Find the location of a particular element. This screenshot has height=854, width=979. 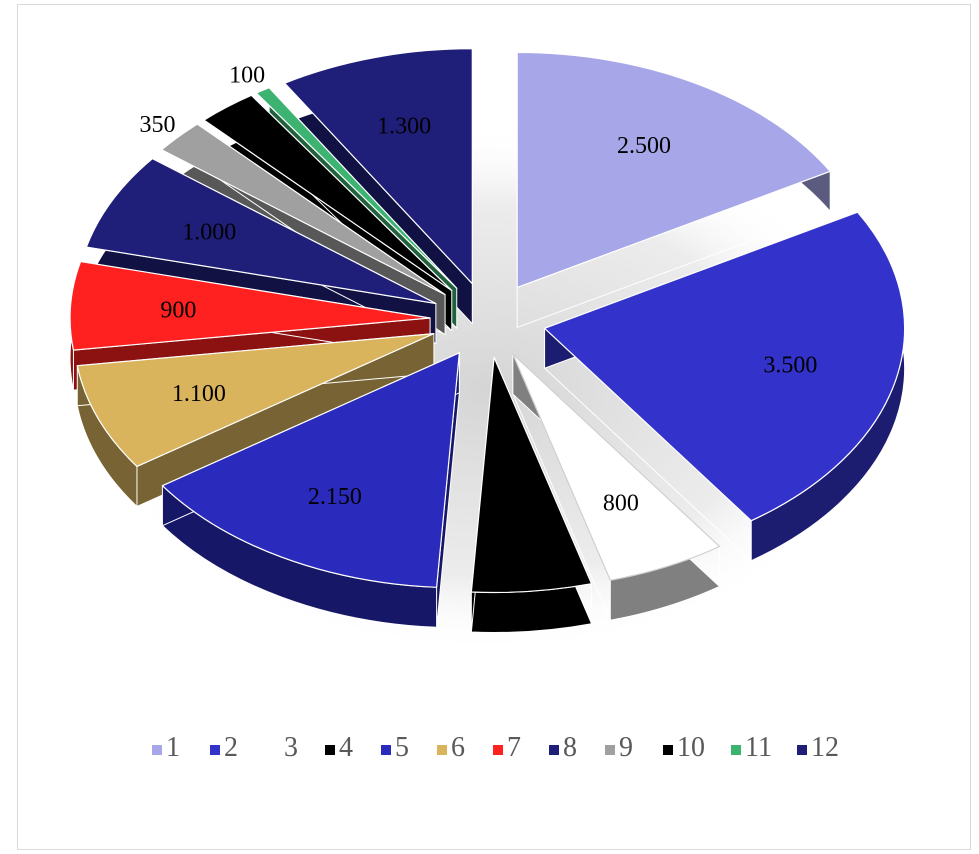

data-label-5: 2.150 is located at coordinates (335, 497).